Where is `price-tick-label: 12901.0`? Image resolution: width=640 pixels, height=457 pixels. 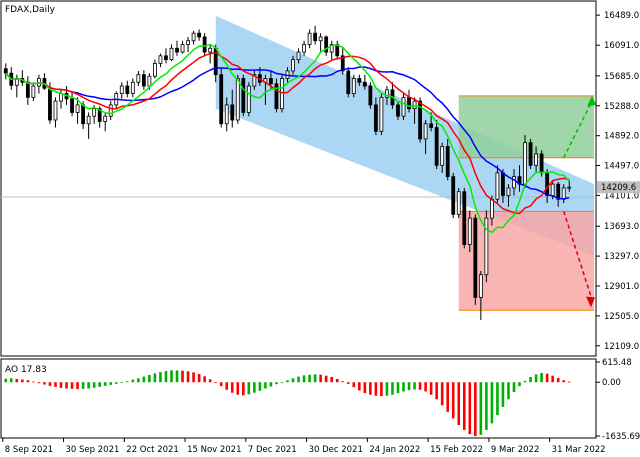 price-tick-label: 12901.0 is located at coordinates (621, 287).